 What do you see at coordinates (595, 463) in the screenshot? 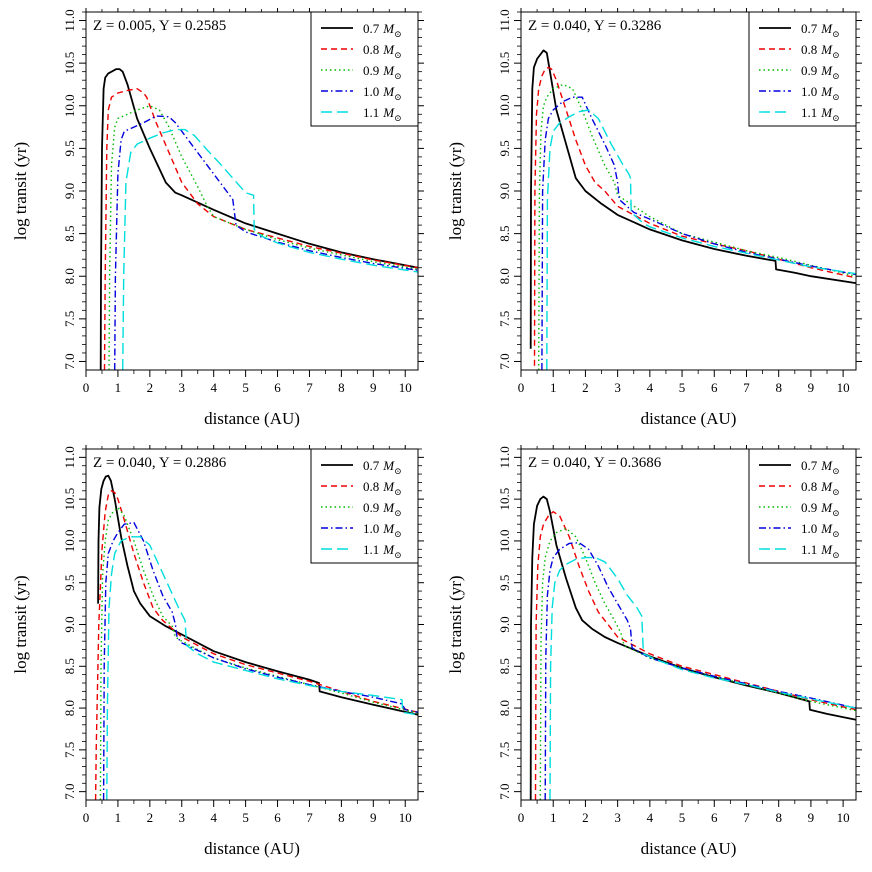
I see `panel-annotation: Z = 0.040, Y = 0.3686` at bounding box center [595, 463].